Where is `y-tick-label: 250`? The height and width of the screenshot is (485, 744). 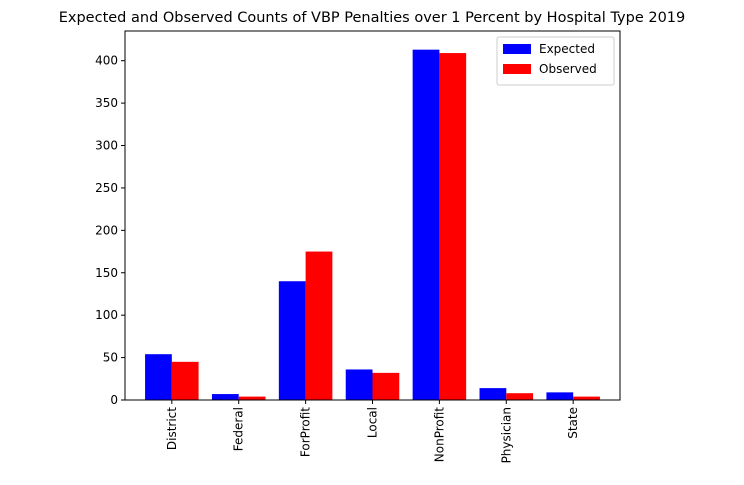
y-tick-label: 250 is located at coordinates (106, 188).